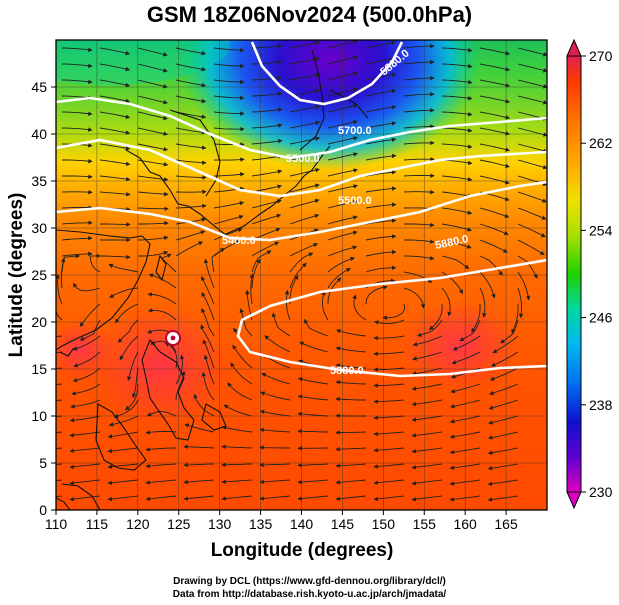  What do you see at coordinates (425, 524) in the screenshot?
I see `x-tick-label: 155` at bounding box center [425, 524].